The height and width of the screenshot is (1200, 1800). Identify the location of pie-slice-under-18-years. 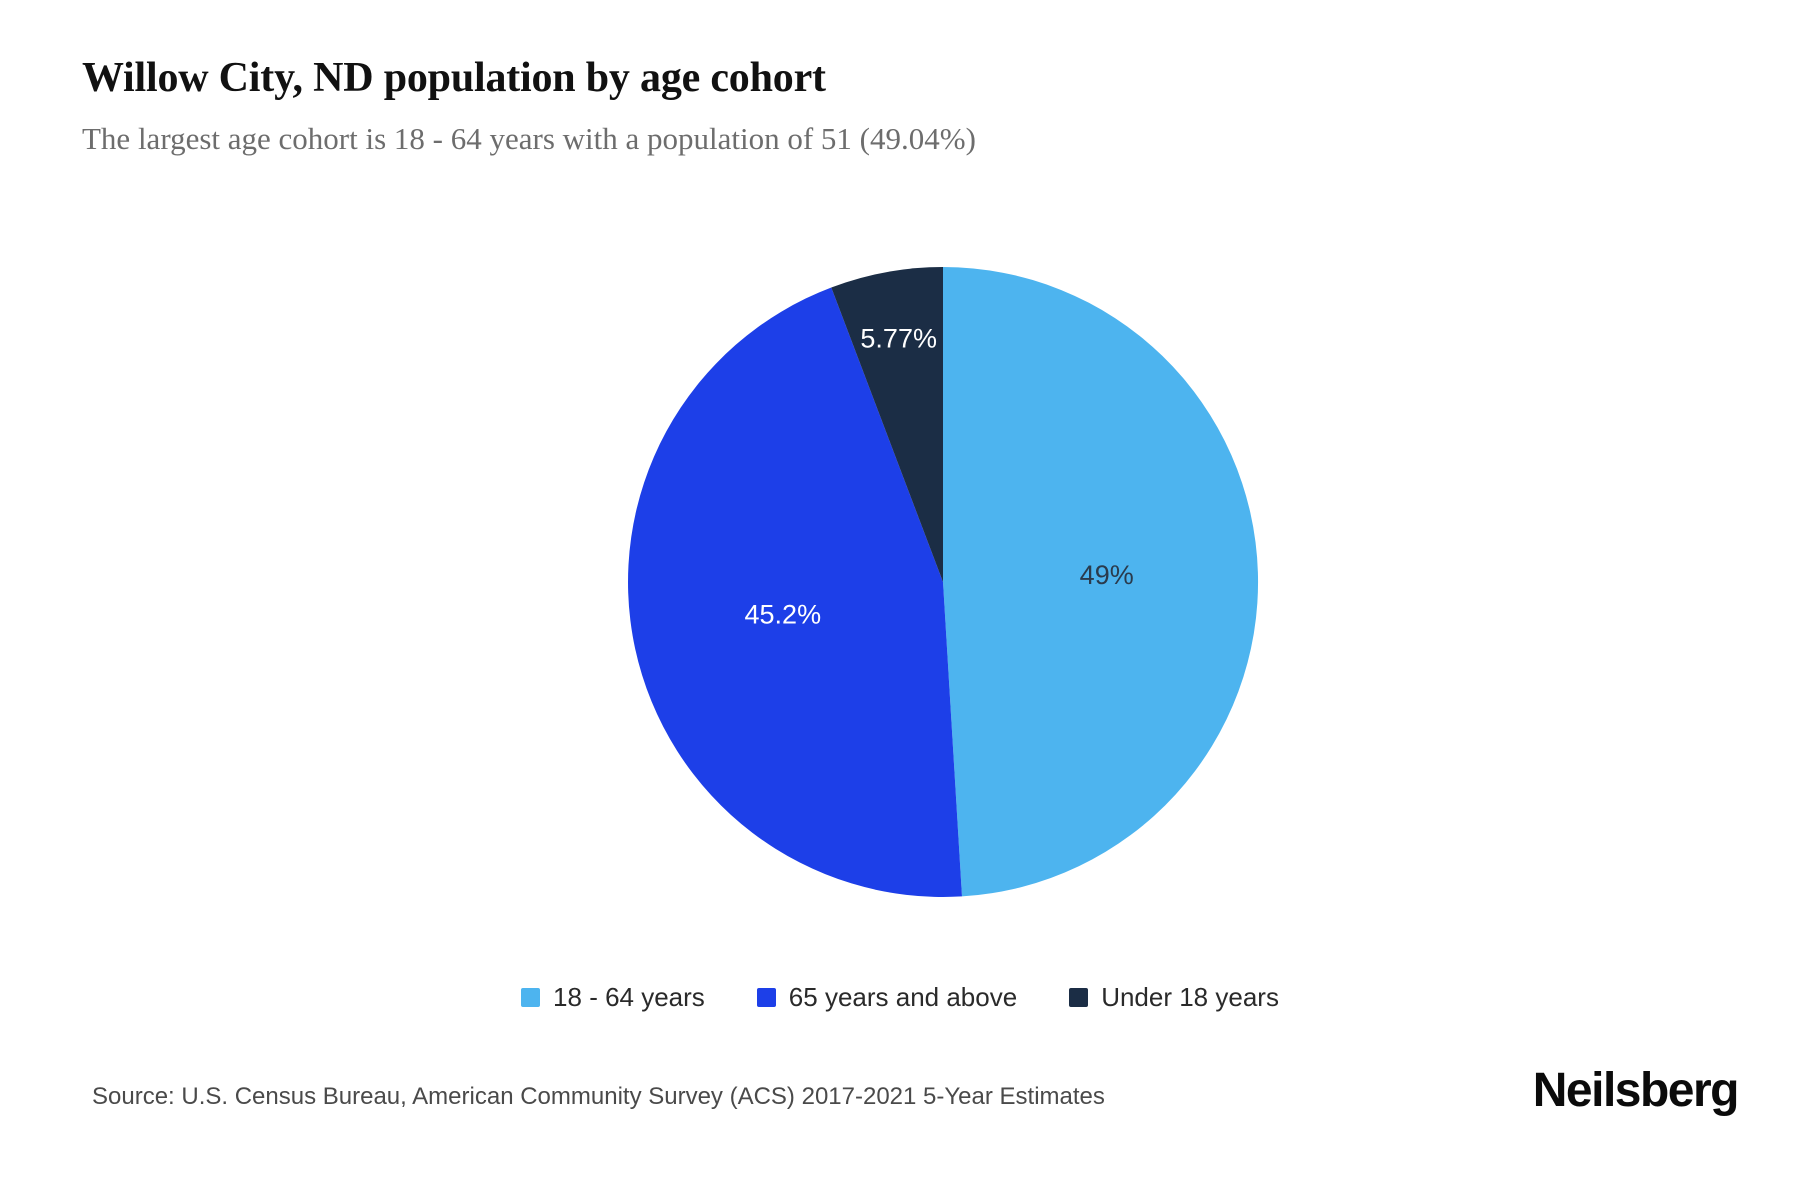
(887, 424).